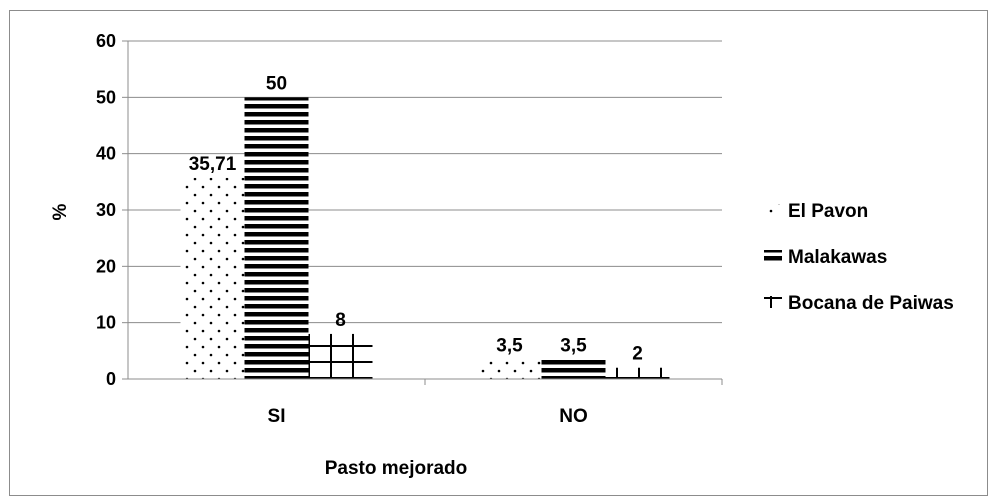  What do you see at coordinates (637, 354) in the screenshot?
I see `data-label: 2` at bounding box center [637, 354].